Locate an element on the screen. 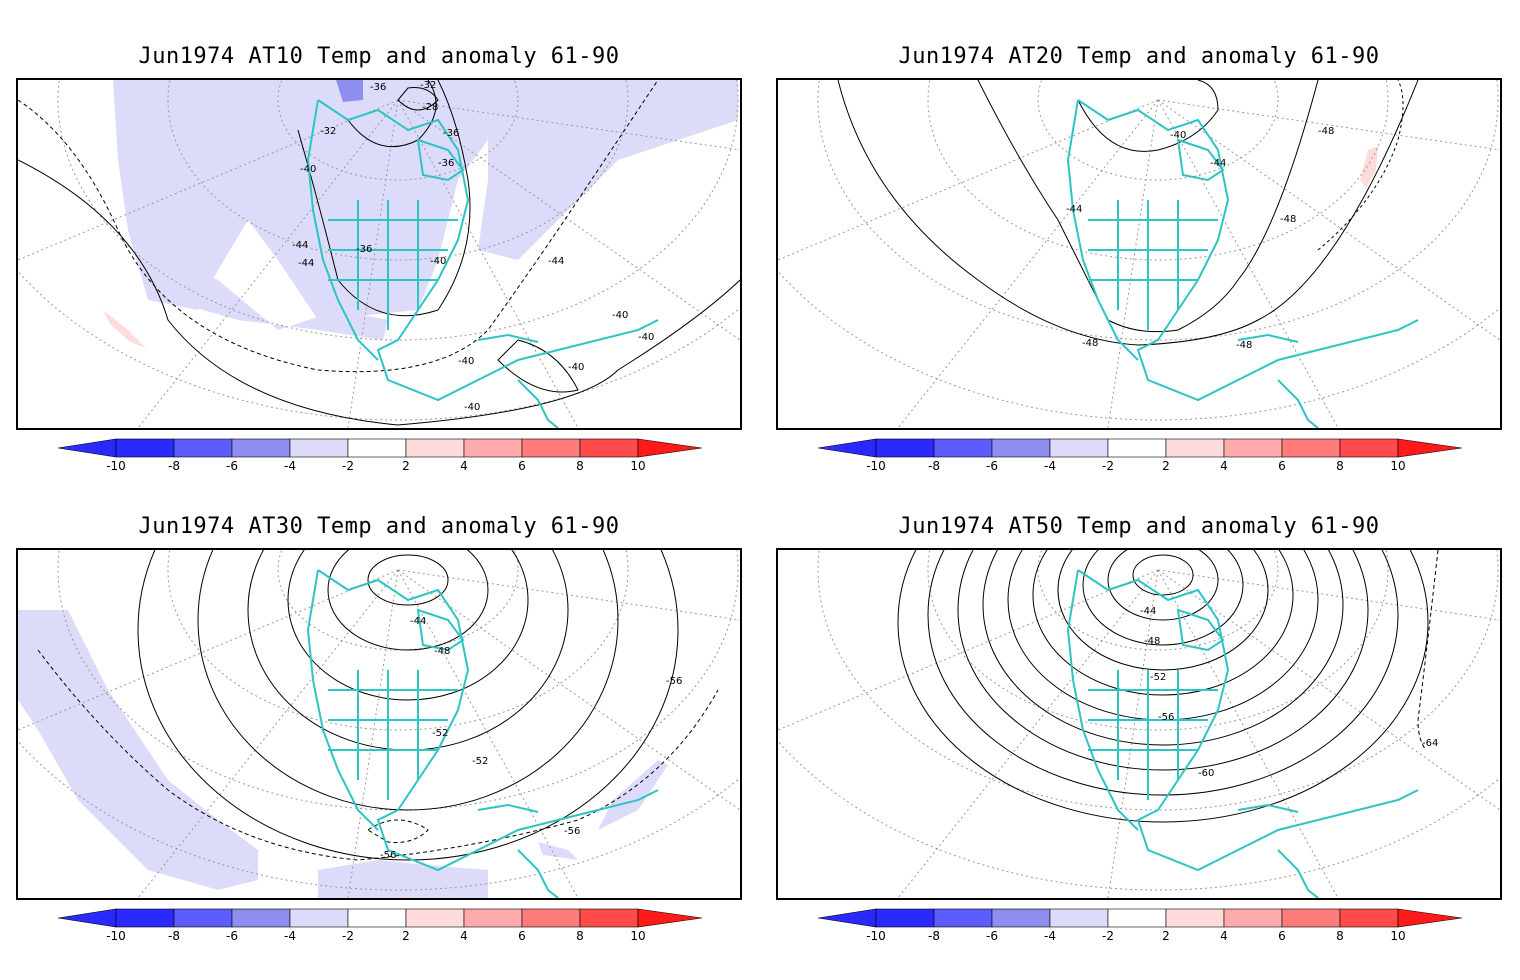 Image resolution: width=1520 pixels, height=980 pixels. contour-label: -64 is located at coordinates (1430, 743).